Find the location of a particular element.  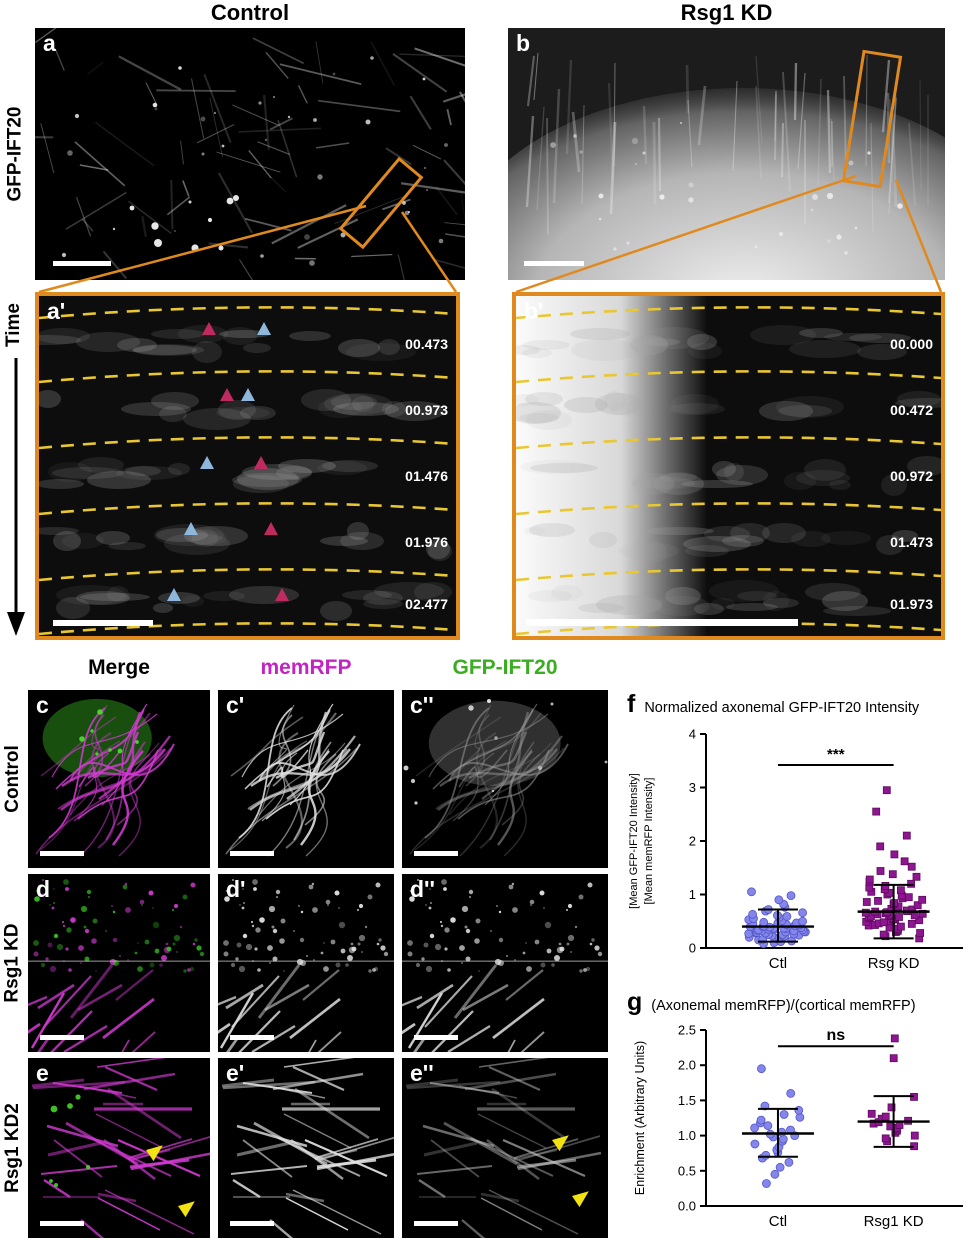

svg-text: 3 is located at coordinates (692, 787).